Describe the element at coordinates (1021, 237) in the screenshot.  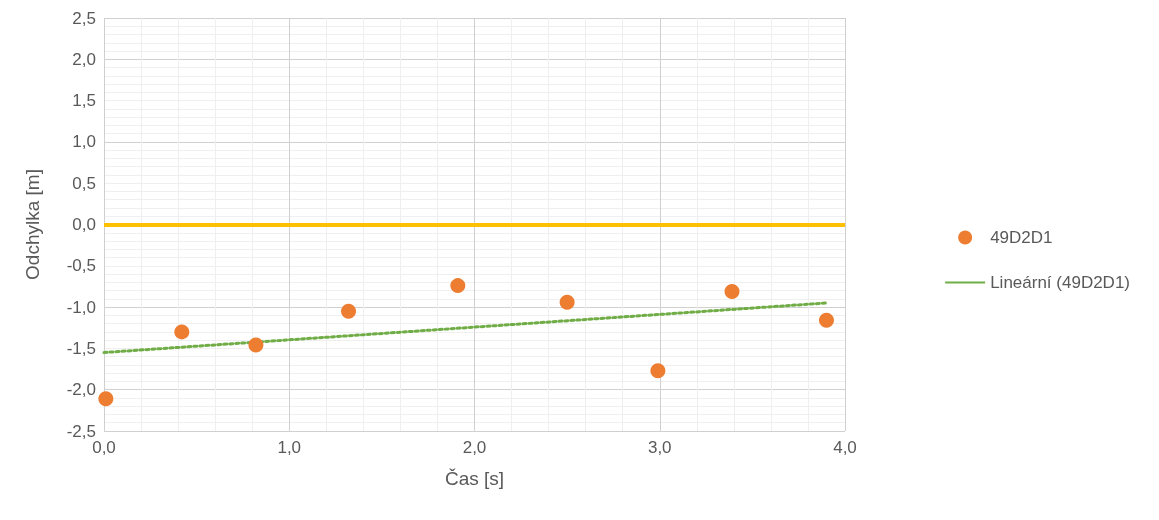
I see `legend-label: 49D2D1` at that location.